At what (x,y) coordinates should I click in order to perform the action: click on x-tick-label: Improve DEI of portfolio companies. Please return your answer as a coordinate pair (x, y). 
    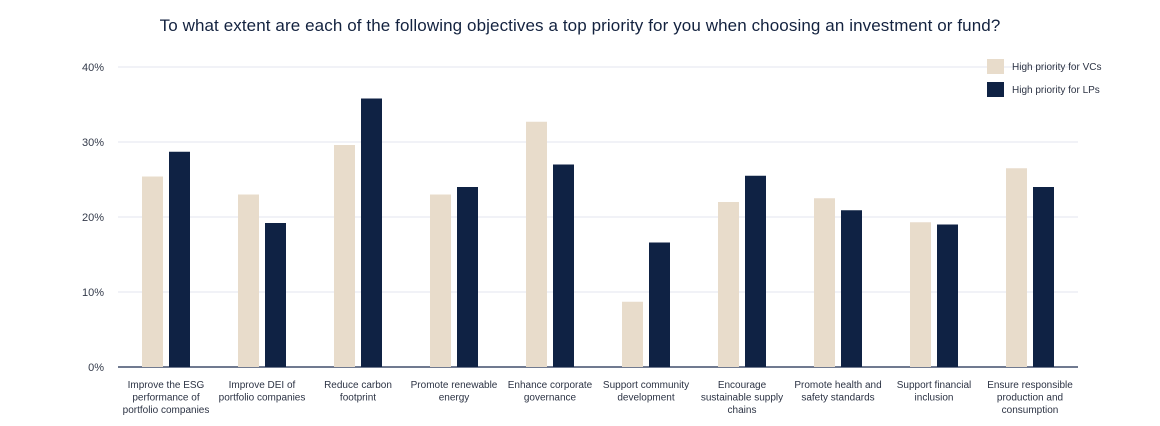
    Looking at the image, I should click on (262, 392).